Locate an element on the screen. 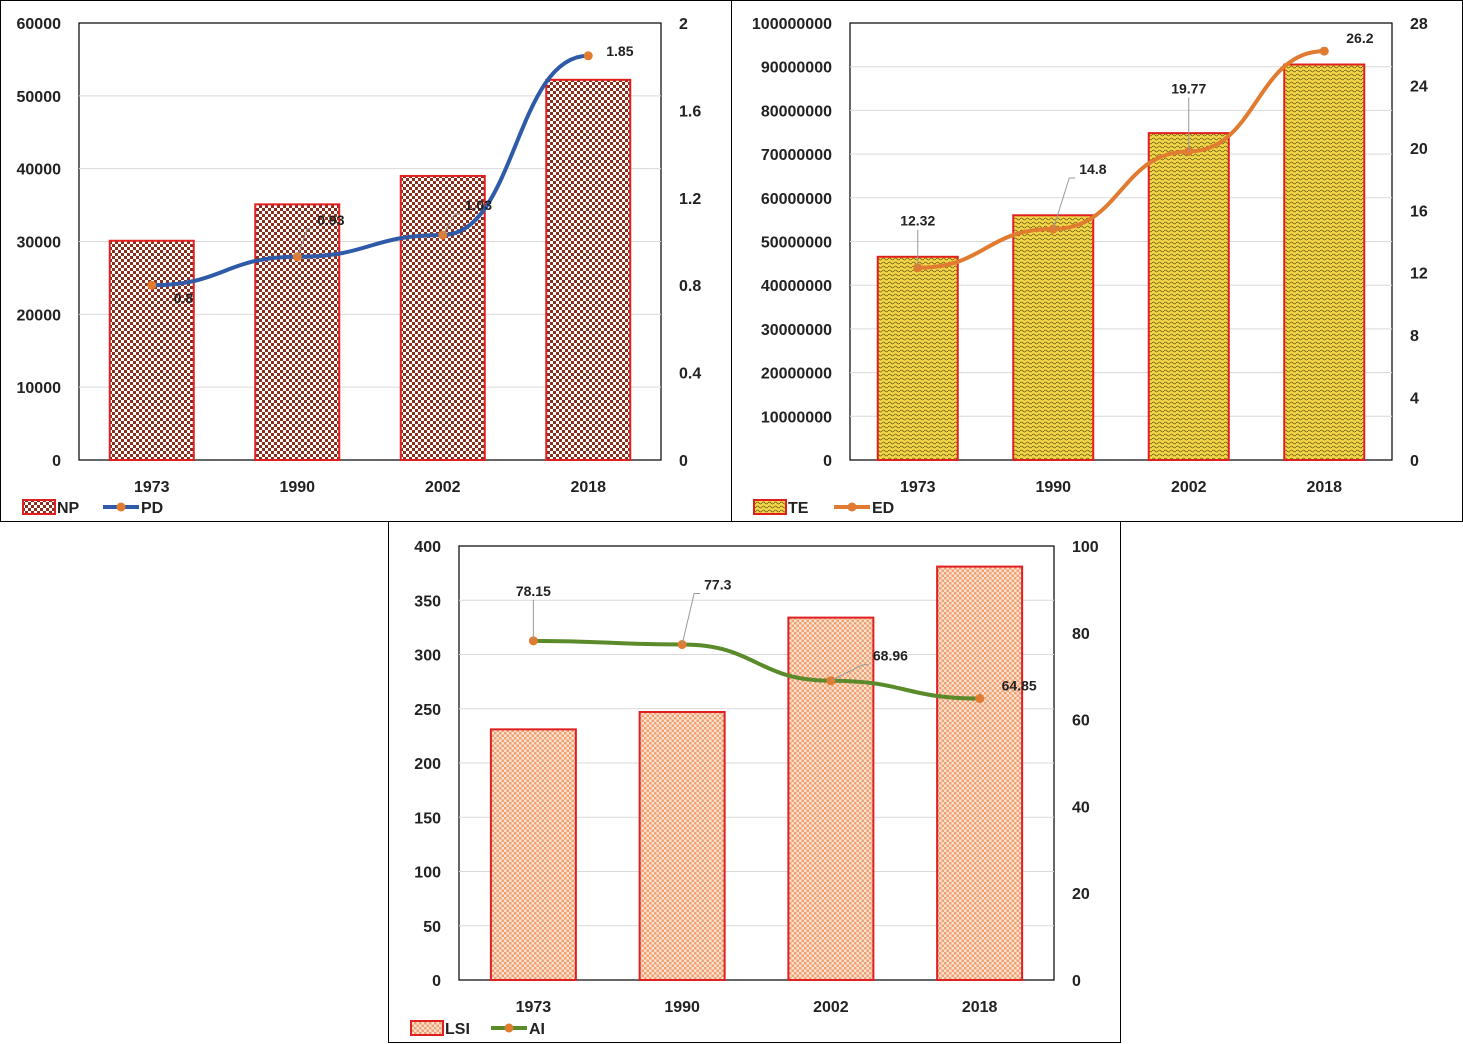 The height and width of the screenshot is (1044, 1463). legend-swatch-lsi is located at coordinates (427, 1028).